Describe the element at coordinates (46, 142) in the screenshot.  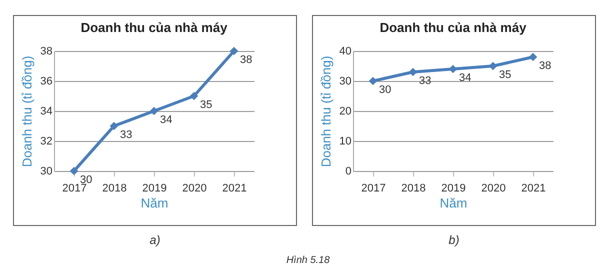
I see `y-tick-label: 32` at that location.